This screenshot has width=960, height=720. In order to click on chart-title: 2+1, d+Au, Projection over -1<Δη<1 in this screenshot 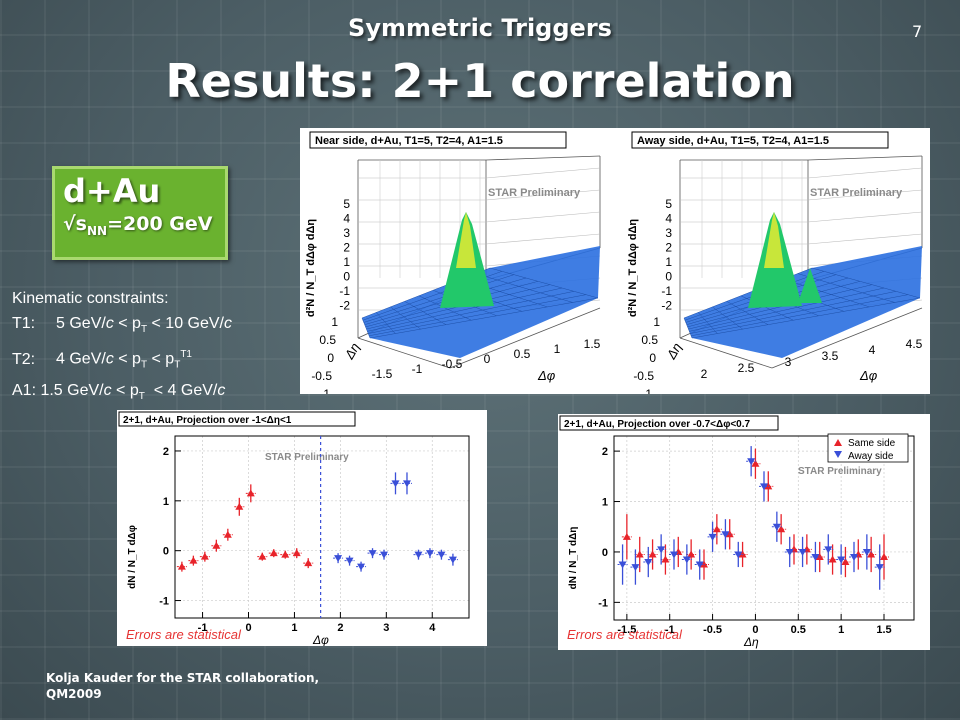, I will do `click(207, 420)`.